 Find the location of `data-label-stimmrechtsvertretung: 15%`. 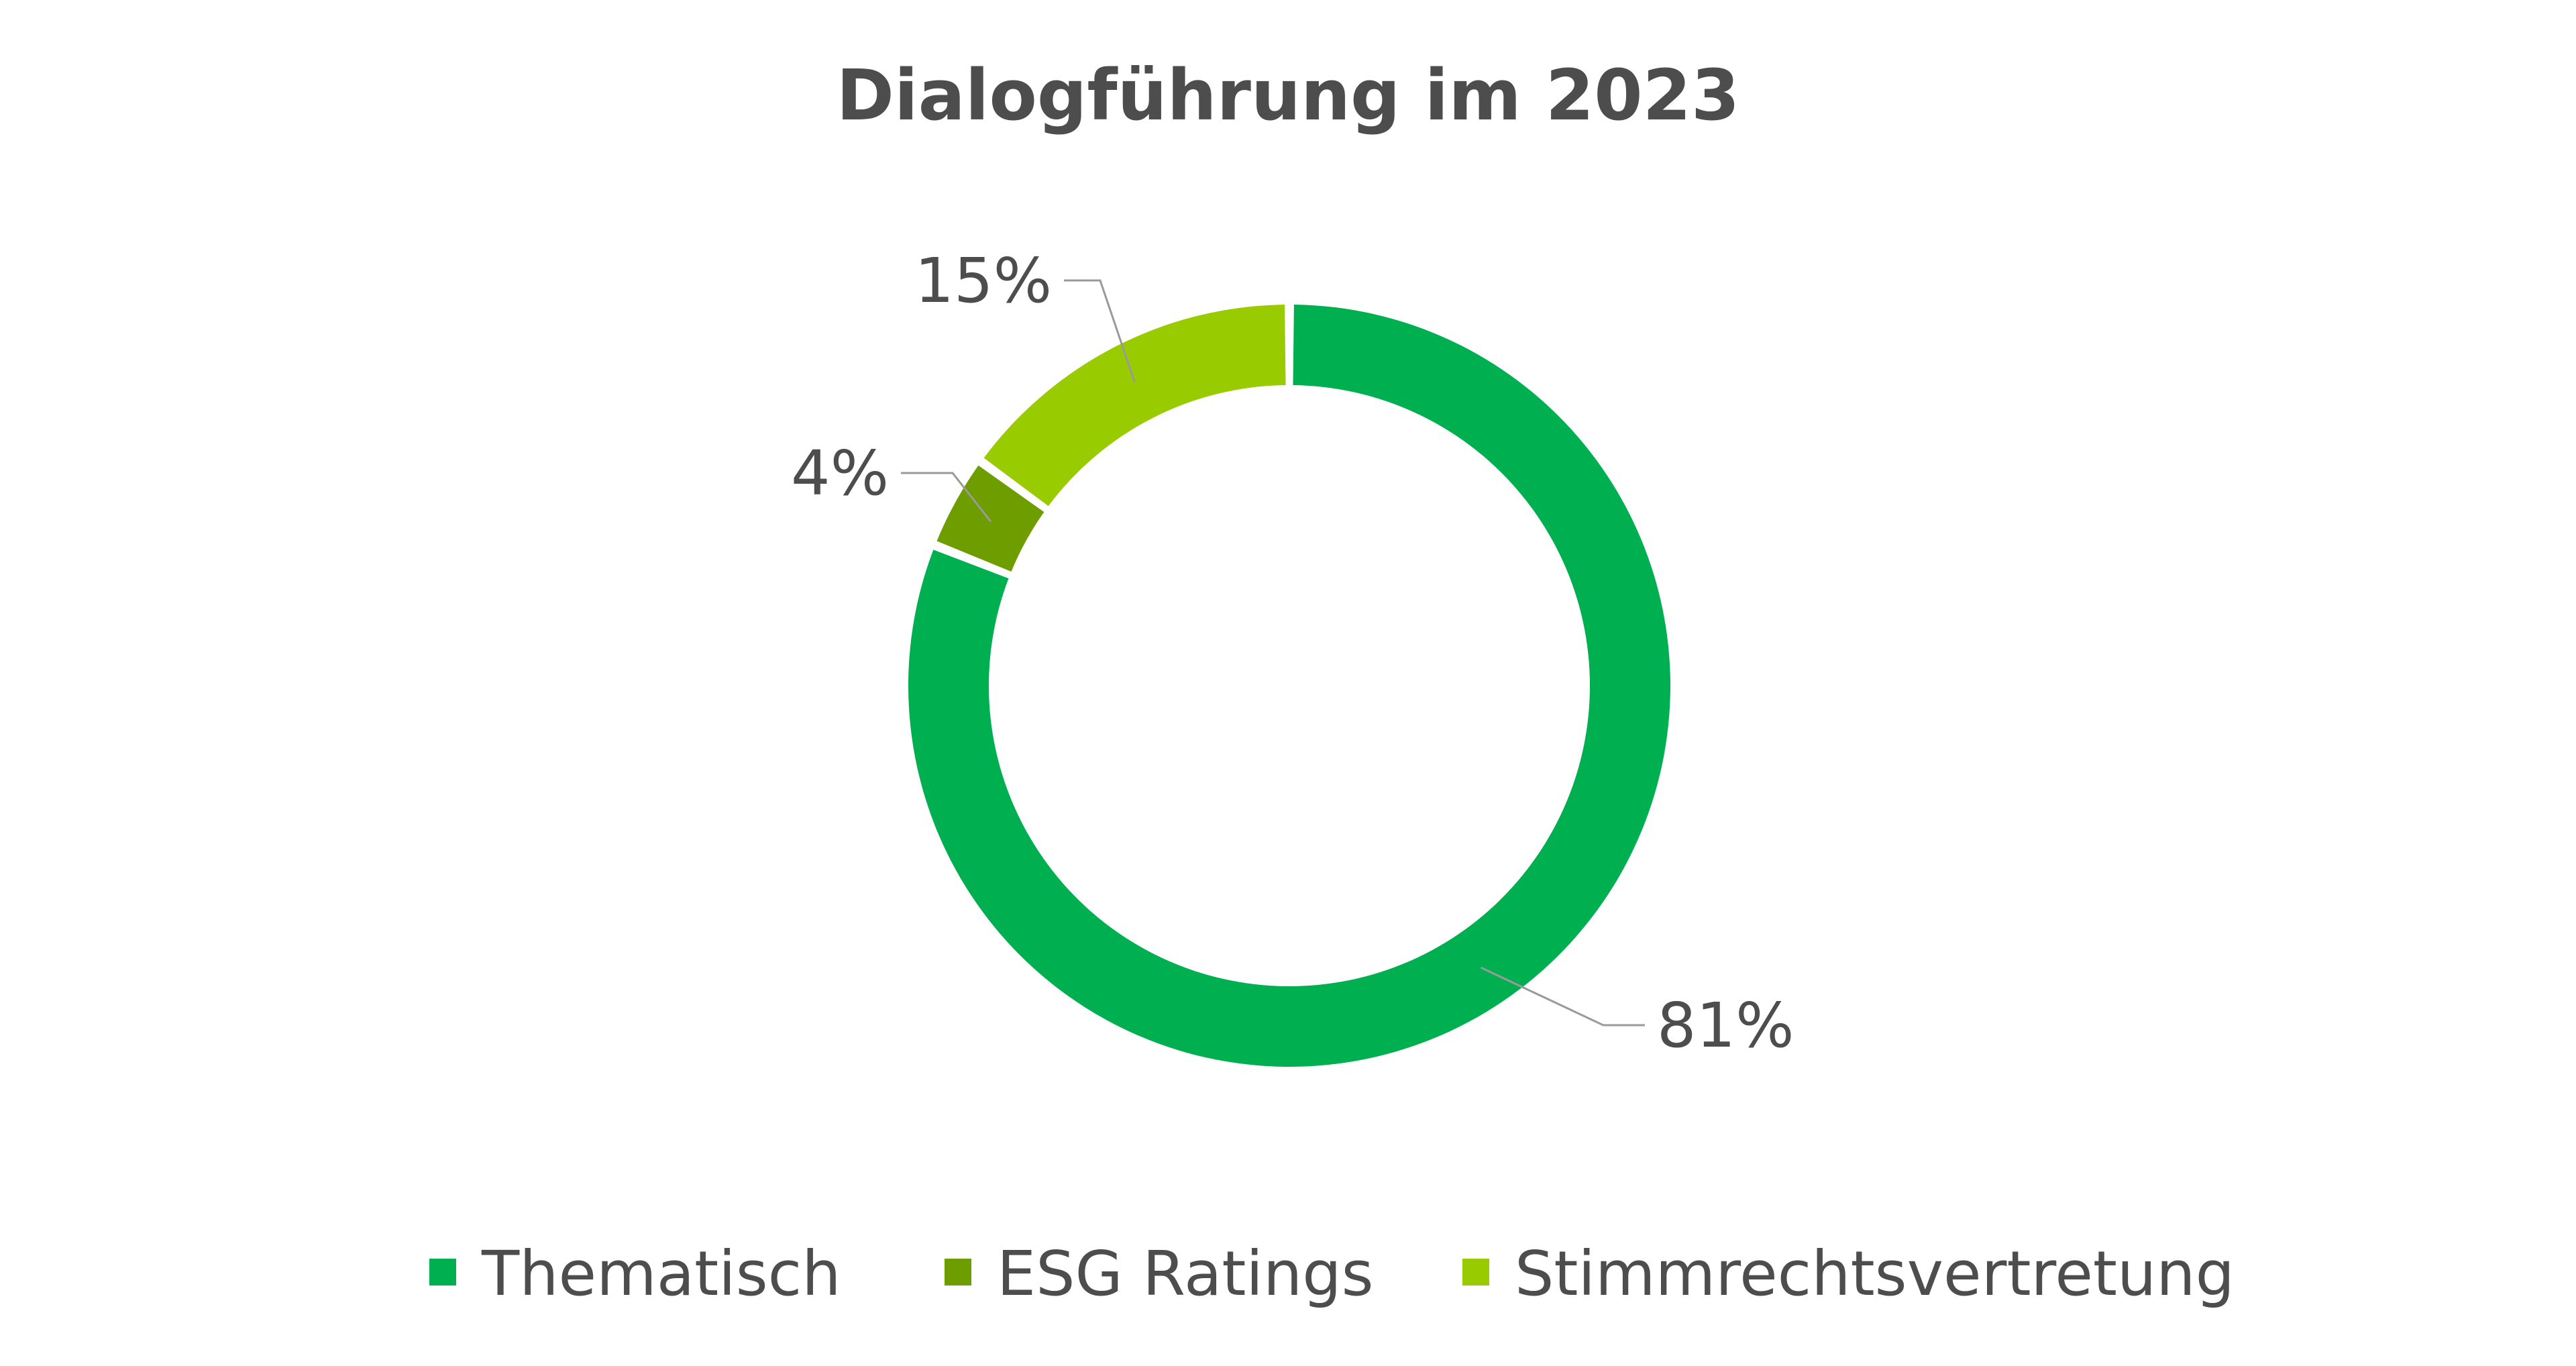

data-label-stimmrechtsvertretung: 15% is located at coordinates (983, 281).